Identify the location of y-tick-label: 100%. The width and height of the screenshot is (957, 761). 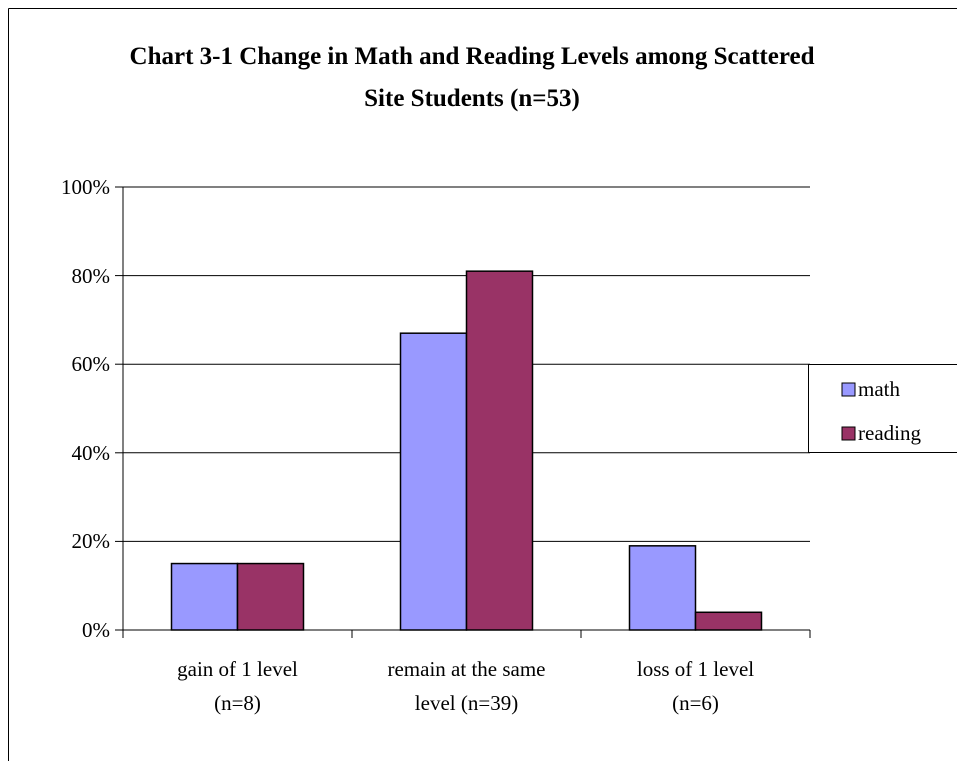
(85, 187).